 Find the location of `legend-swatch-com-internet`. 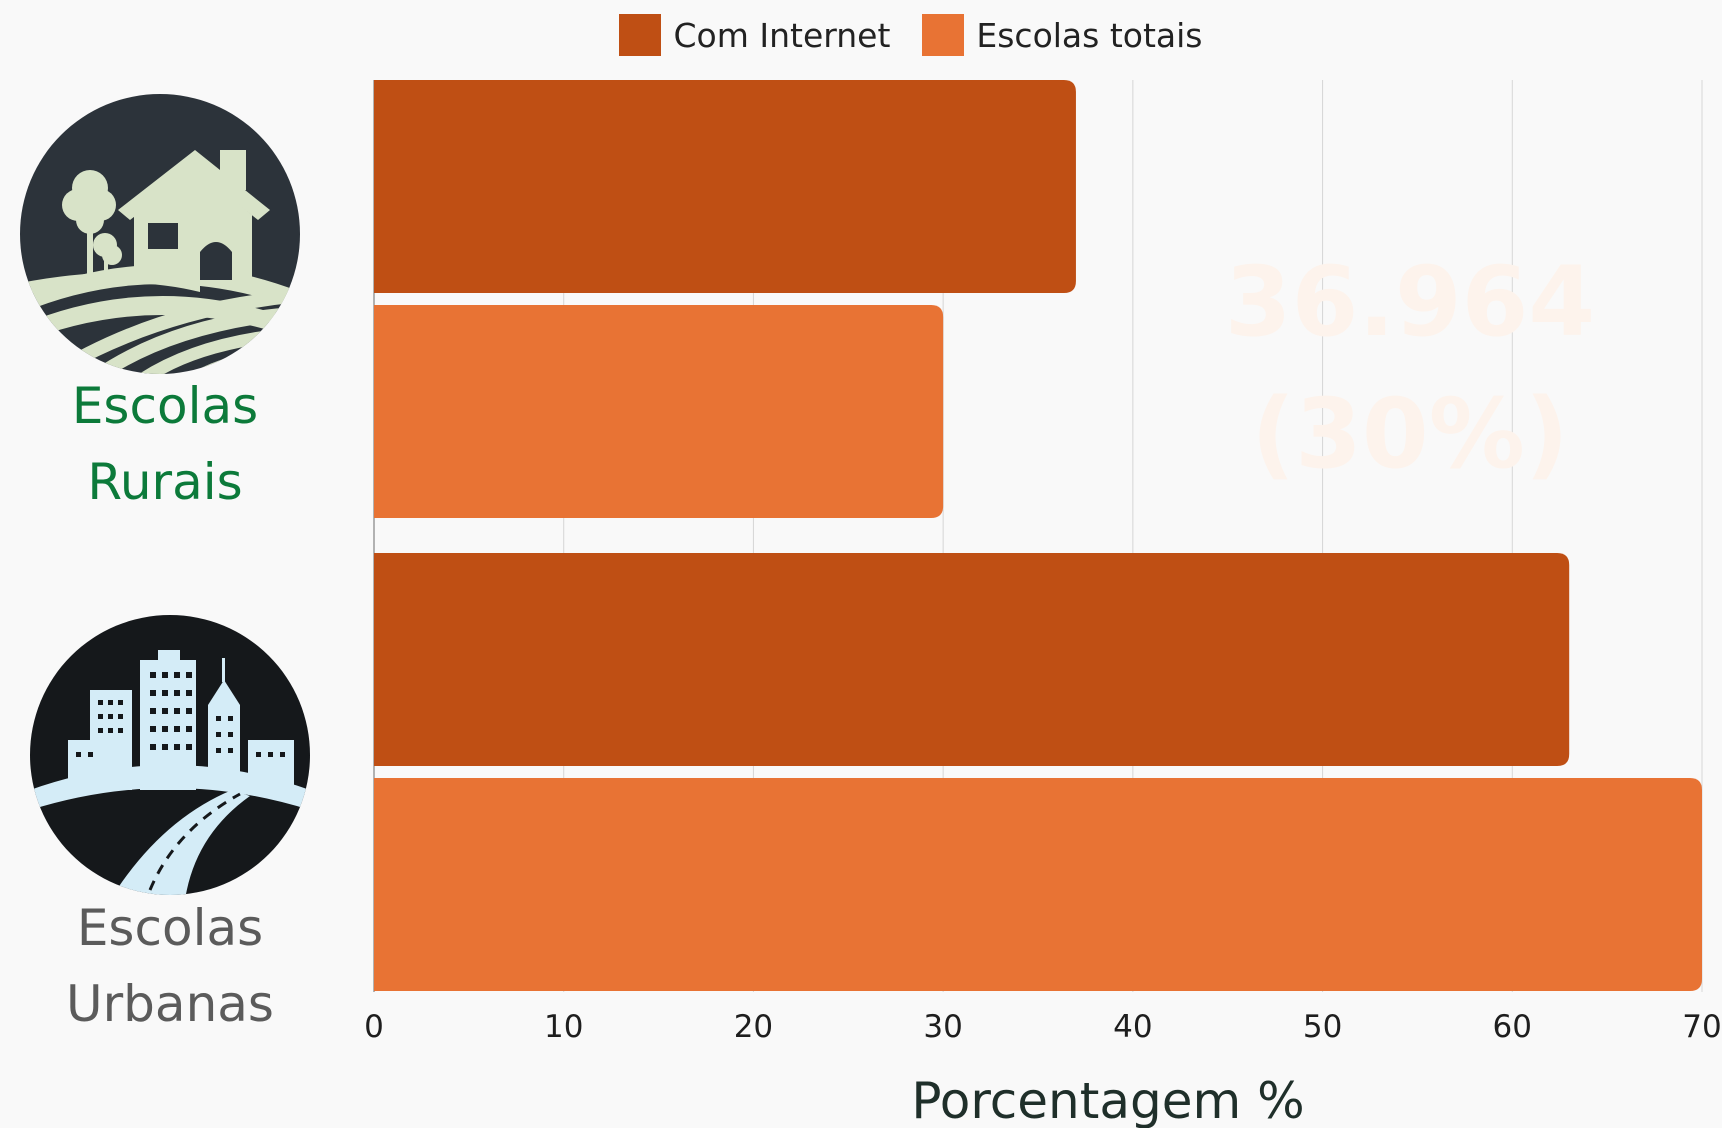

legend-swatch-com-internet is located at coordinates (640, 35).